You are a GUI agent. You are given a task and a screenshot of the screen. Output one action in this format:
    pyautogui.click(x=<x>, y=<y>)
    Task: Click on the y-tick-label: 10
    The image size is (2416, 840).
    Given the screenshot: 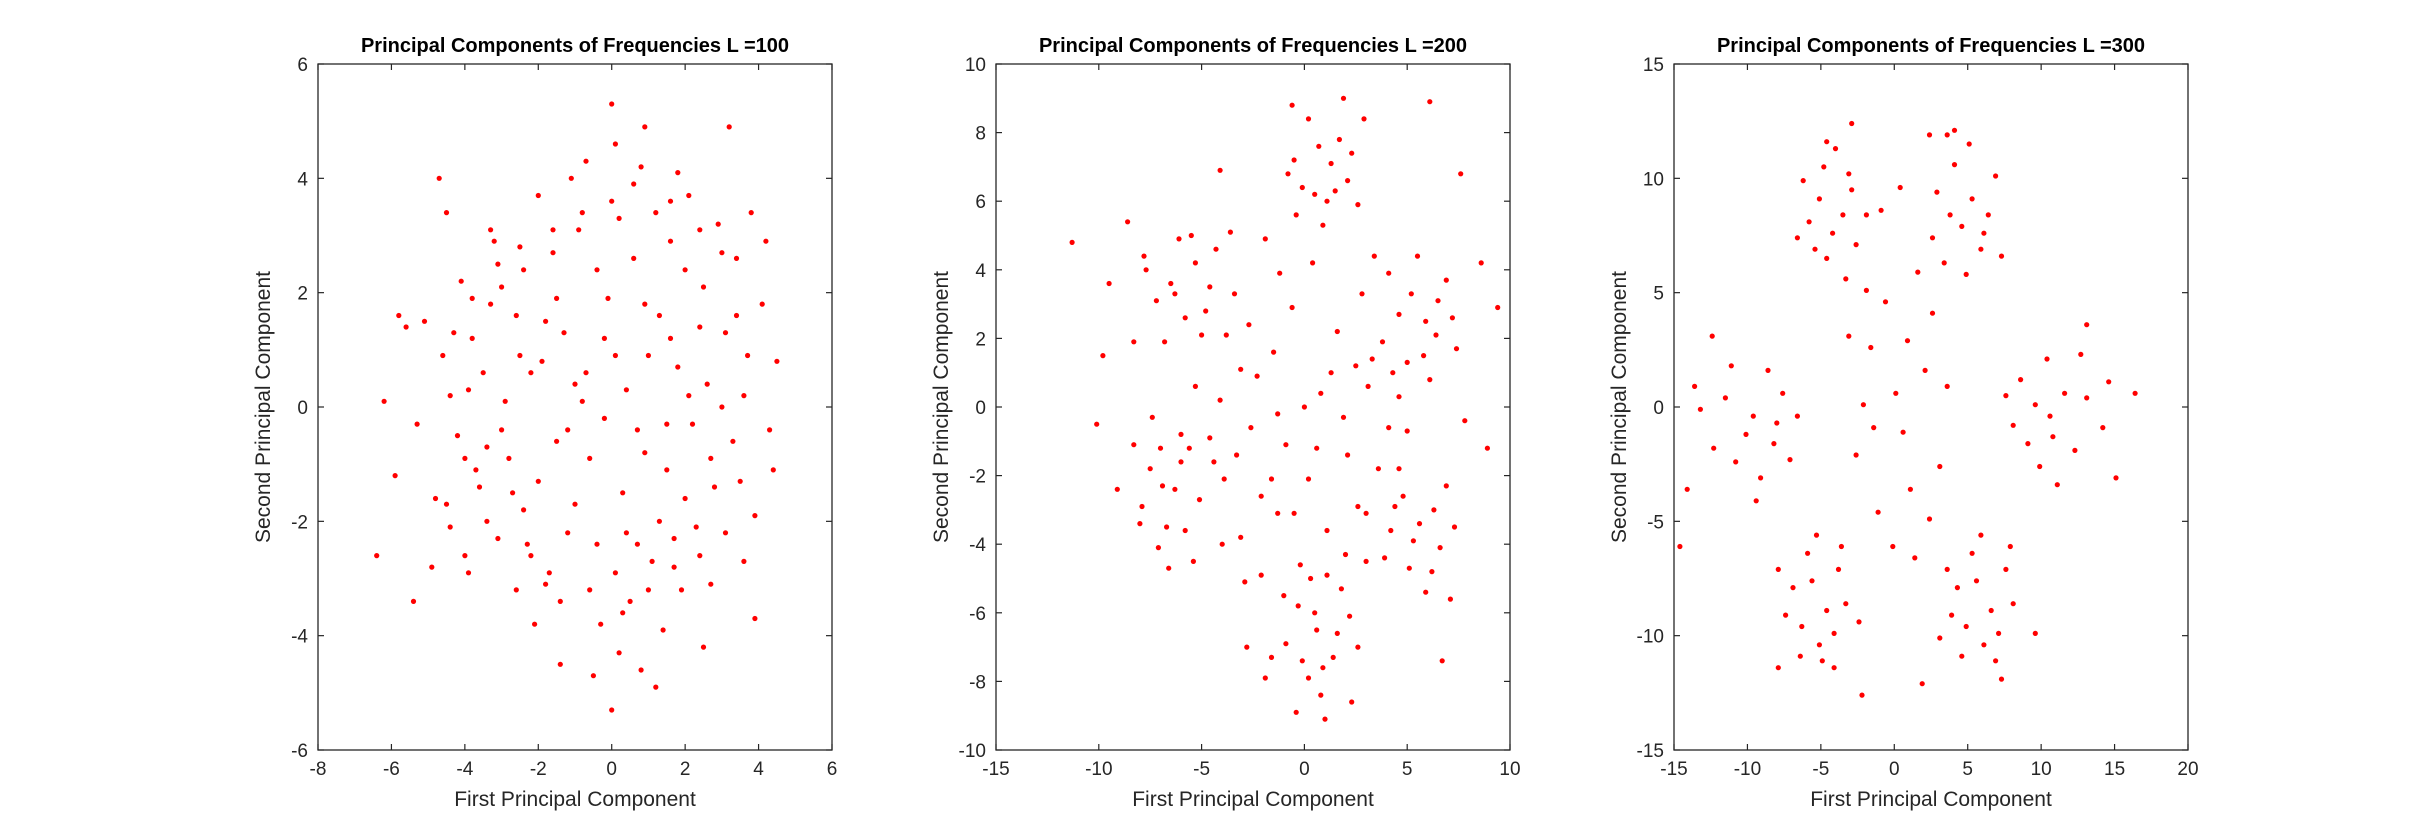 What is the action you would take?
    pyautogui.click(x=975, y=65)
    